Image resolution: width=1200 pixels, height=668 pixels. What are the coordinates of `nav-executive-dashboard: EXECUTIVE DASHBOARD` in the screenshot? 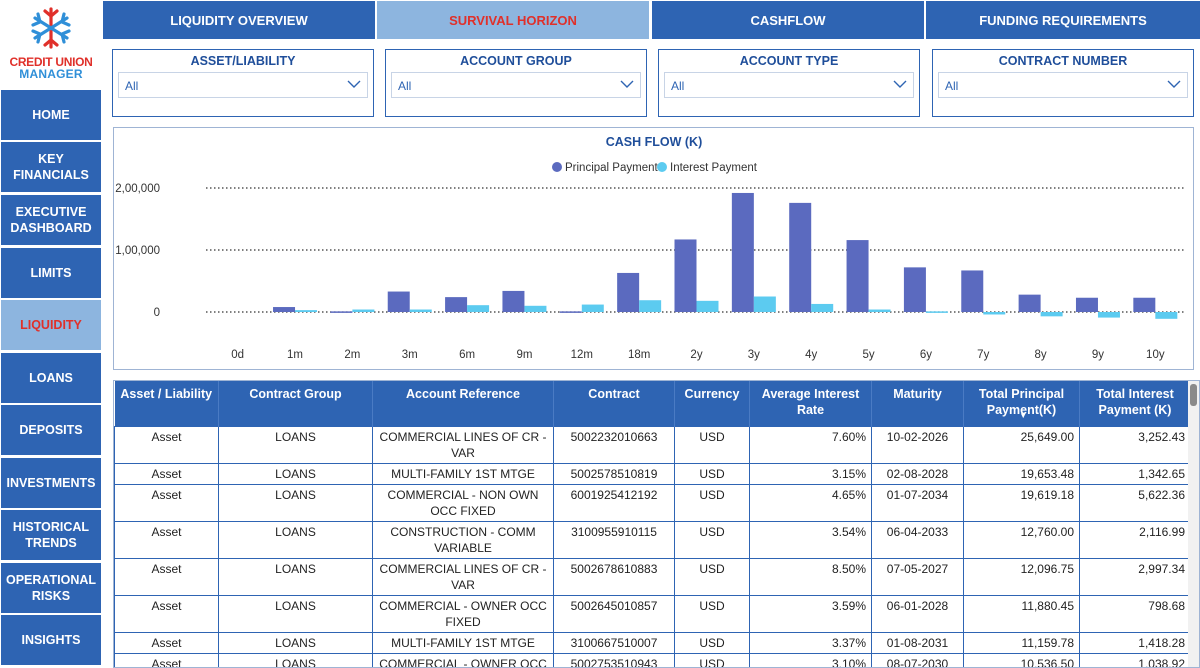 It's located at (51, 220).